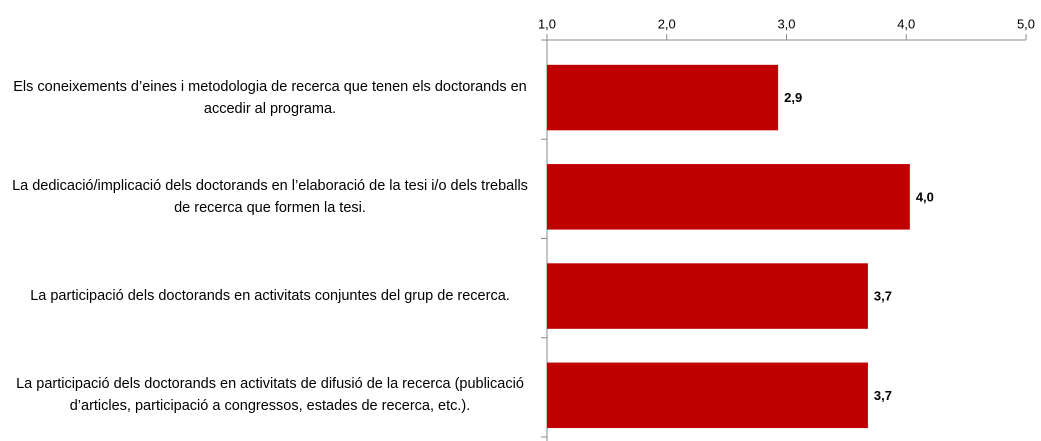 Image resolution: width=1041 pixels, height=441 pixels. Describe the element at coordinates (547, 23) in the screenshot. I see `x-tick-label: 1,0` at that location.